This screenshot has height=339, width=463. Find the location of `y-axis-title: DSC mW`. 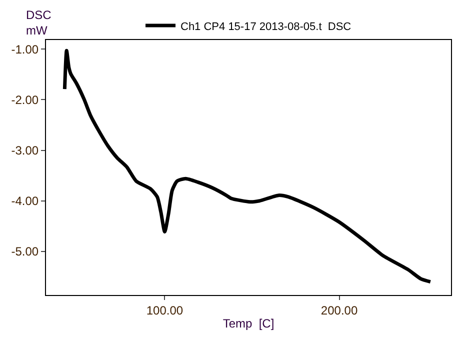

y-axis-title: DSC mW is located at coordinates (39, 23).